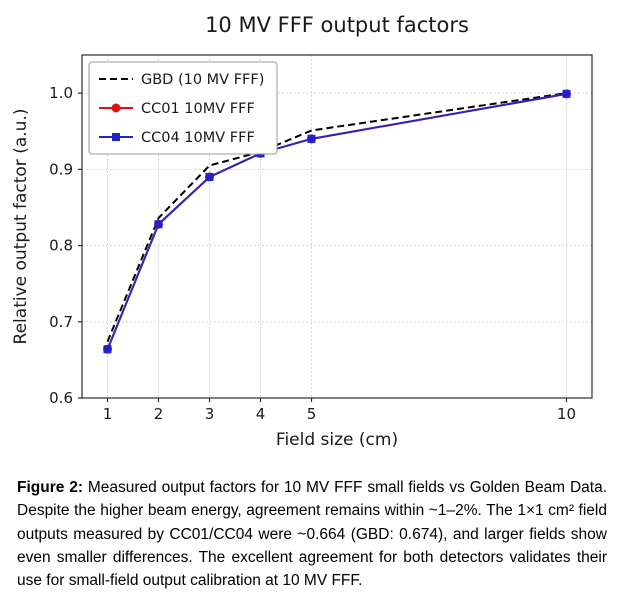 The width and height of the screenshot is (624, 598). I want to click on legend-box, so click(183, 108).